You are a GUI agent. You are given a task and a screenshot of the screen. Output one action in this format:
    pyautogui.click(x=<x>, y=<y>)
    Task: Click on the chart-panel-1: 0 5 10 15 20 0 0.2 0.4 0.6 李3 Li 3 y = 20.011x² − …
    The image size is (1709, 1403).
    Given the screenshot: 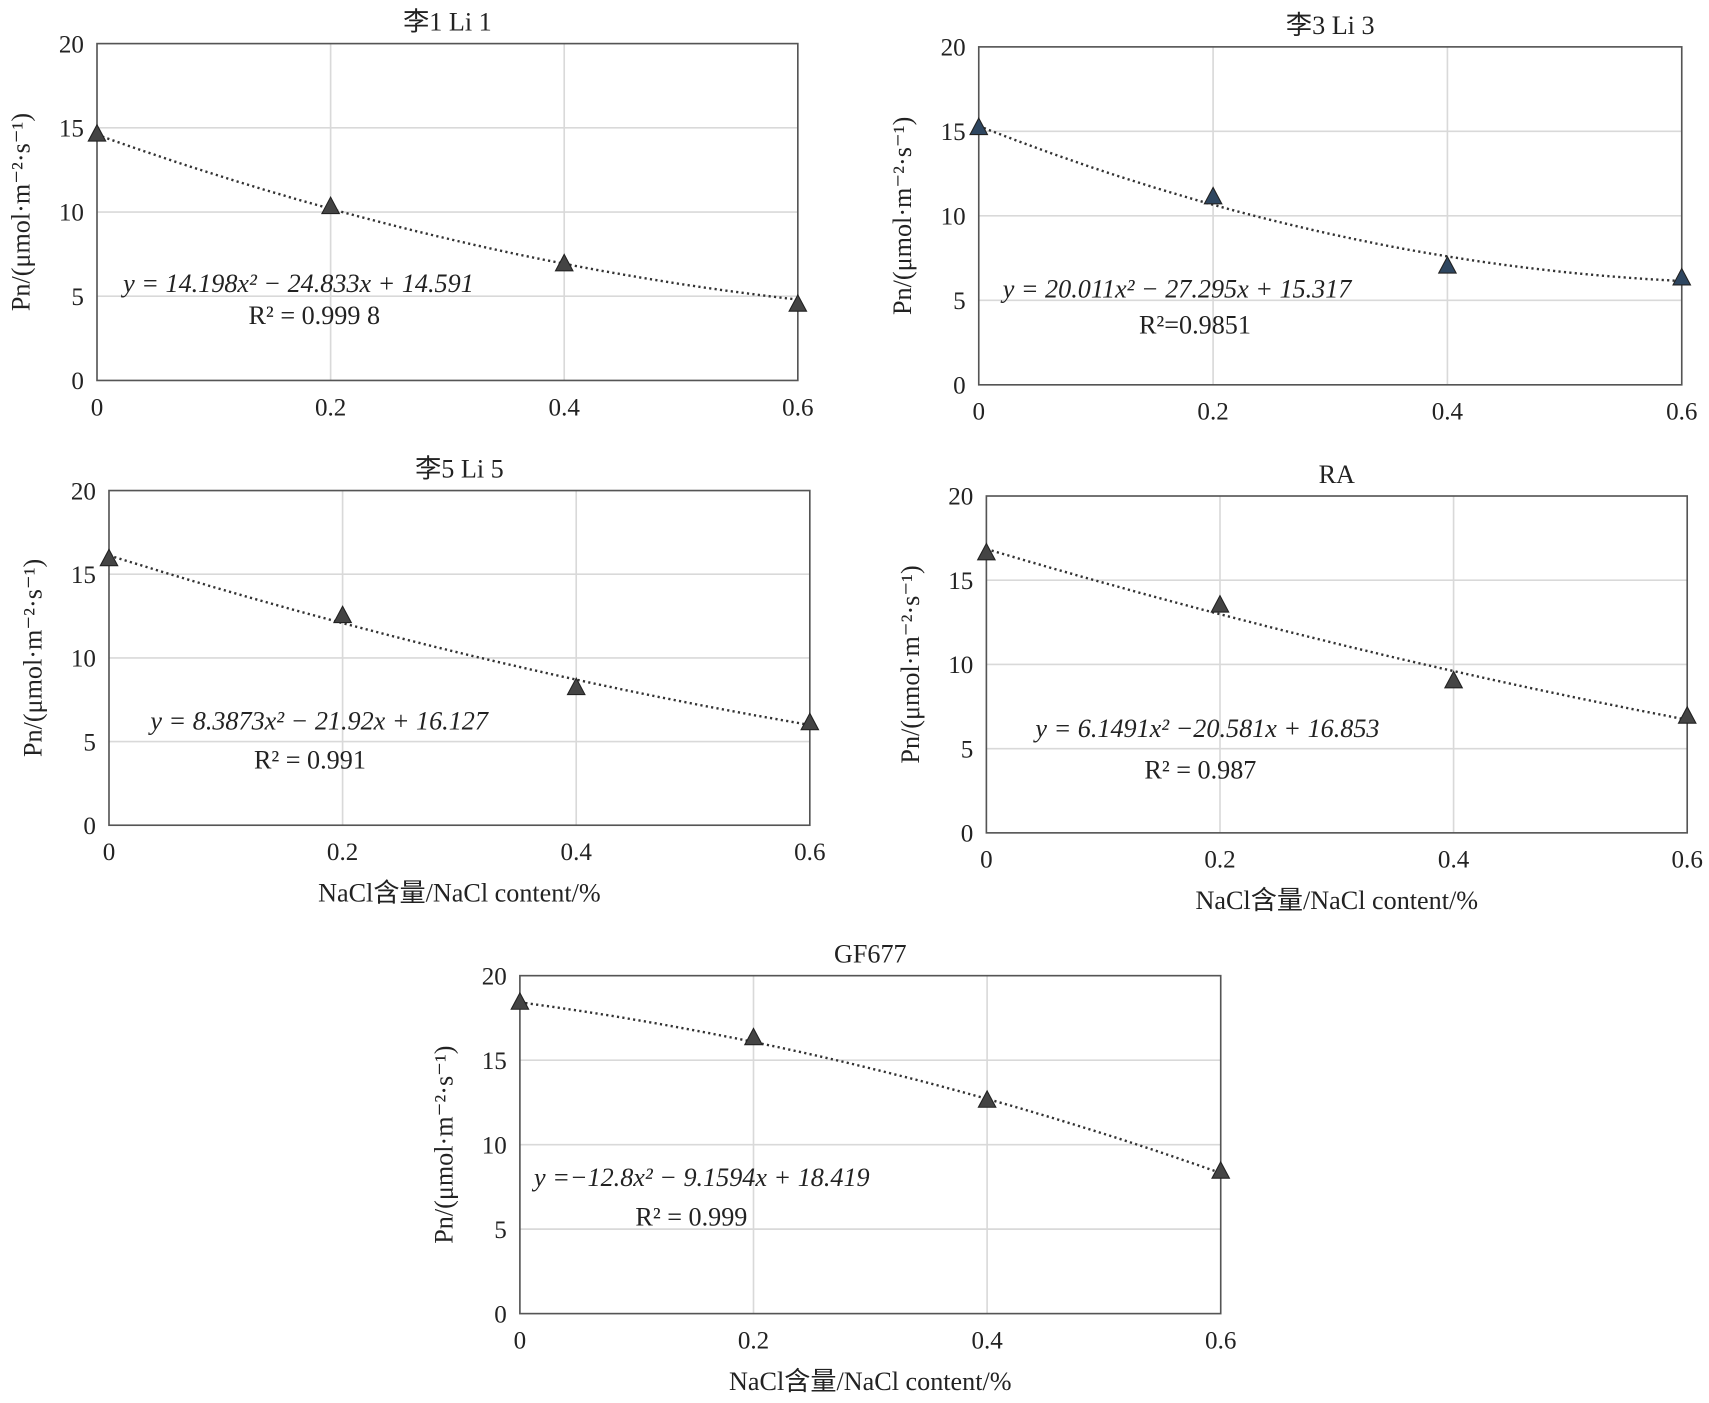 What is the action you would take?
    pyautogui.click(x=1292, y=218)
    